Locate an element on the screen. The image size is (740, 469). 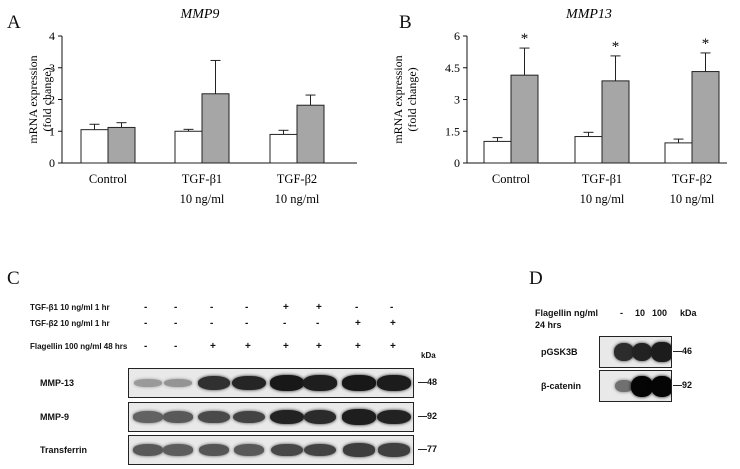
blot-d-header: Flagellin ng/ml is located at coordinates (567, 313).